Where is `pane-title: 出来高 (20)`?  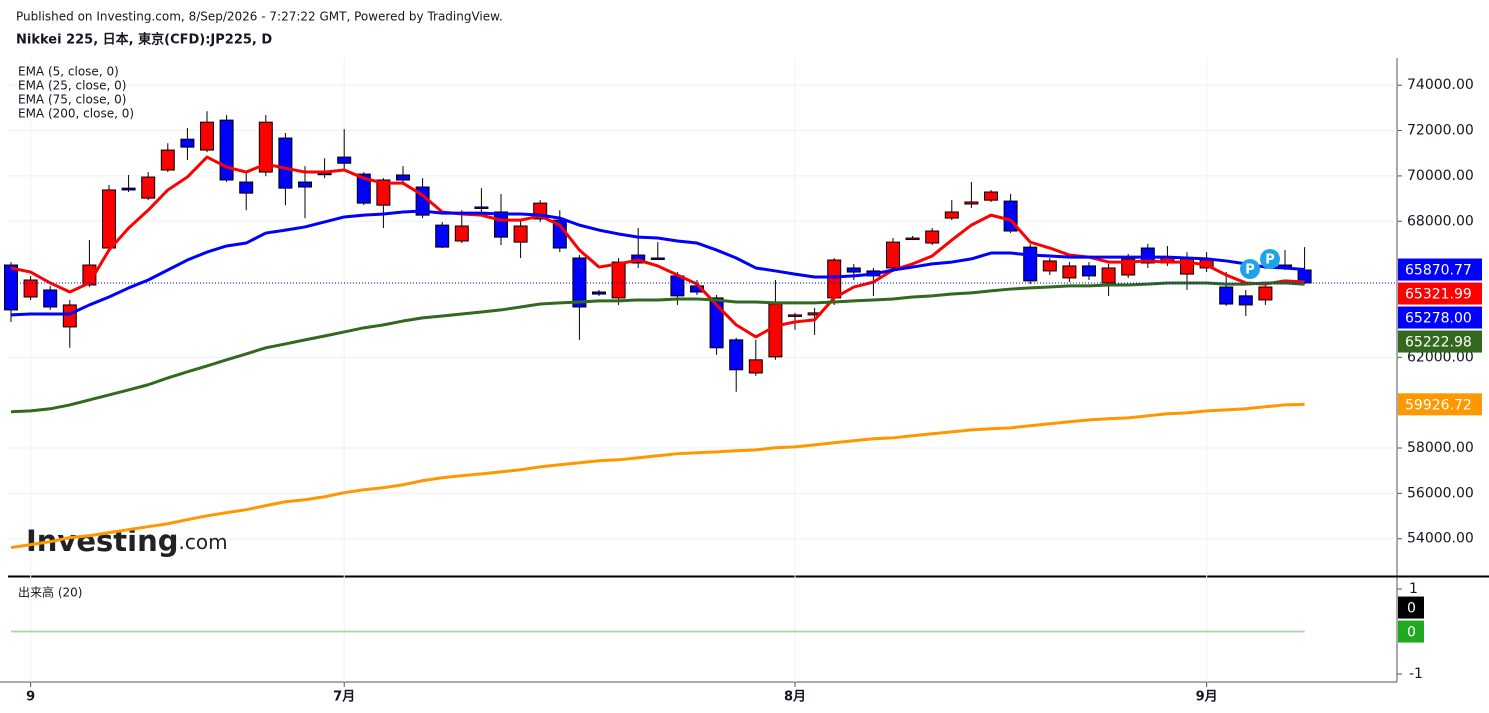 pane-title: 出来高 (20) is located at coordinates (50, 592).